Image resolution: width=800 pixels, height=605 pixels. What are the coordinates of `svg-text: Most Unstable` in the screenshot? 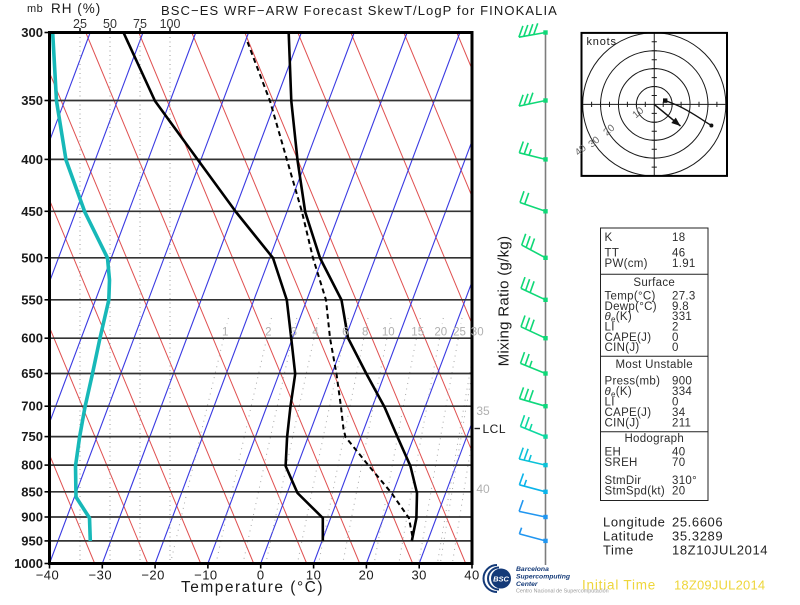 It's located at (654, 365).